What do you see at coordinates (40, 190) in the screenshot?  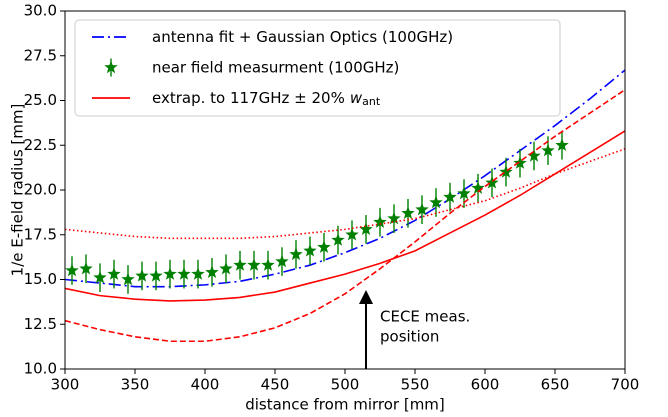 I see `y-tick-label: 20.0` at bounding box center [40, 190].